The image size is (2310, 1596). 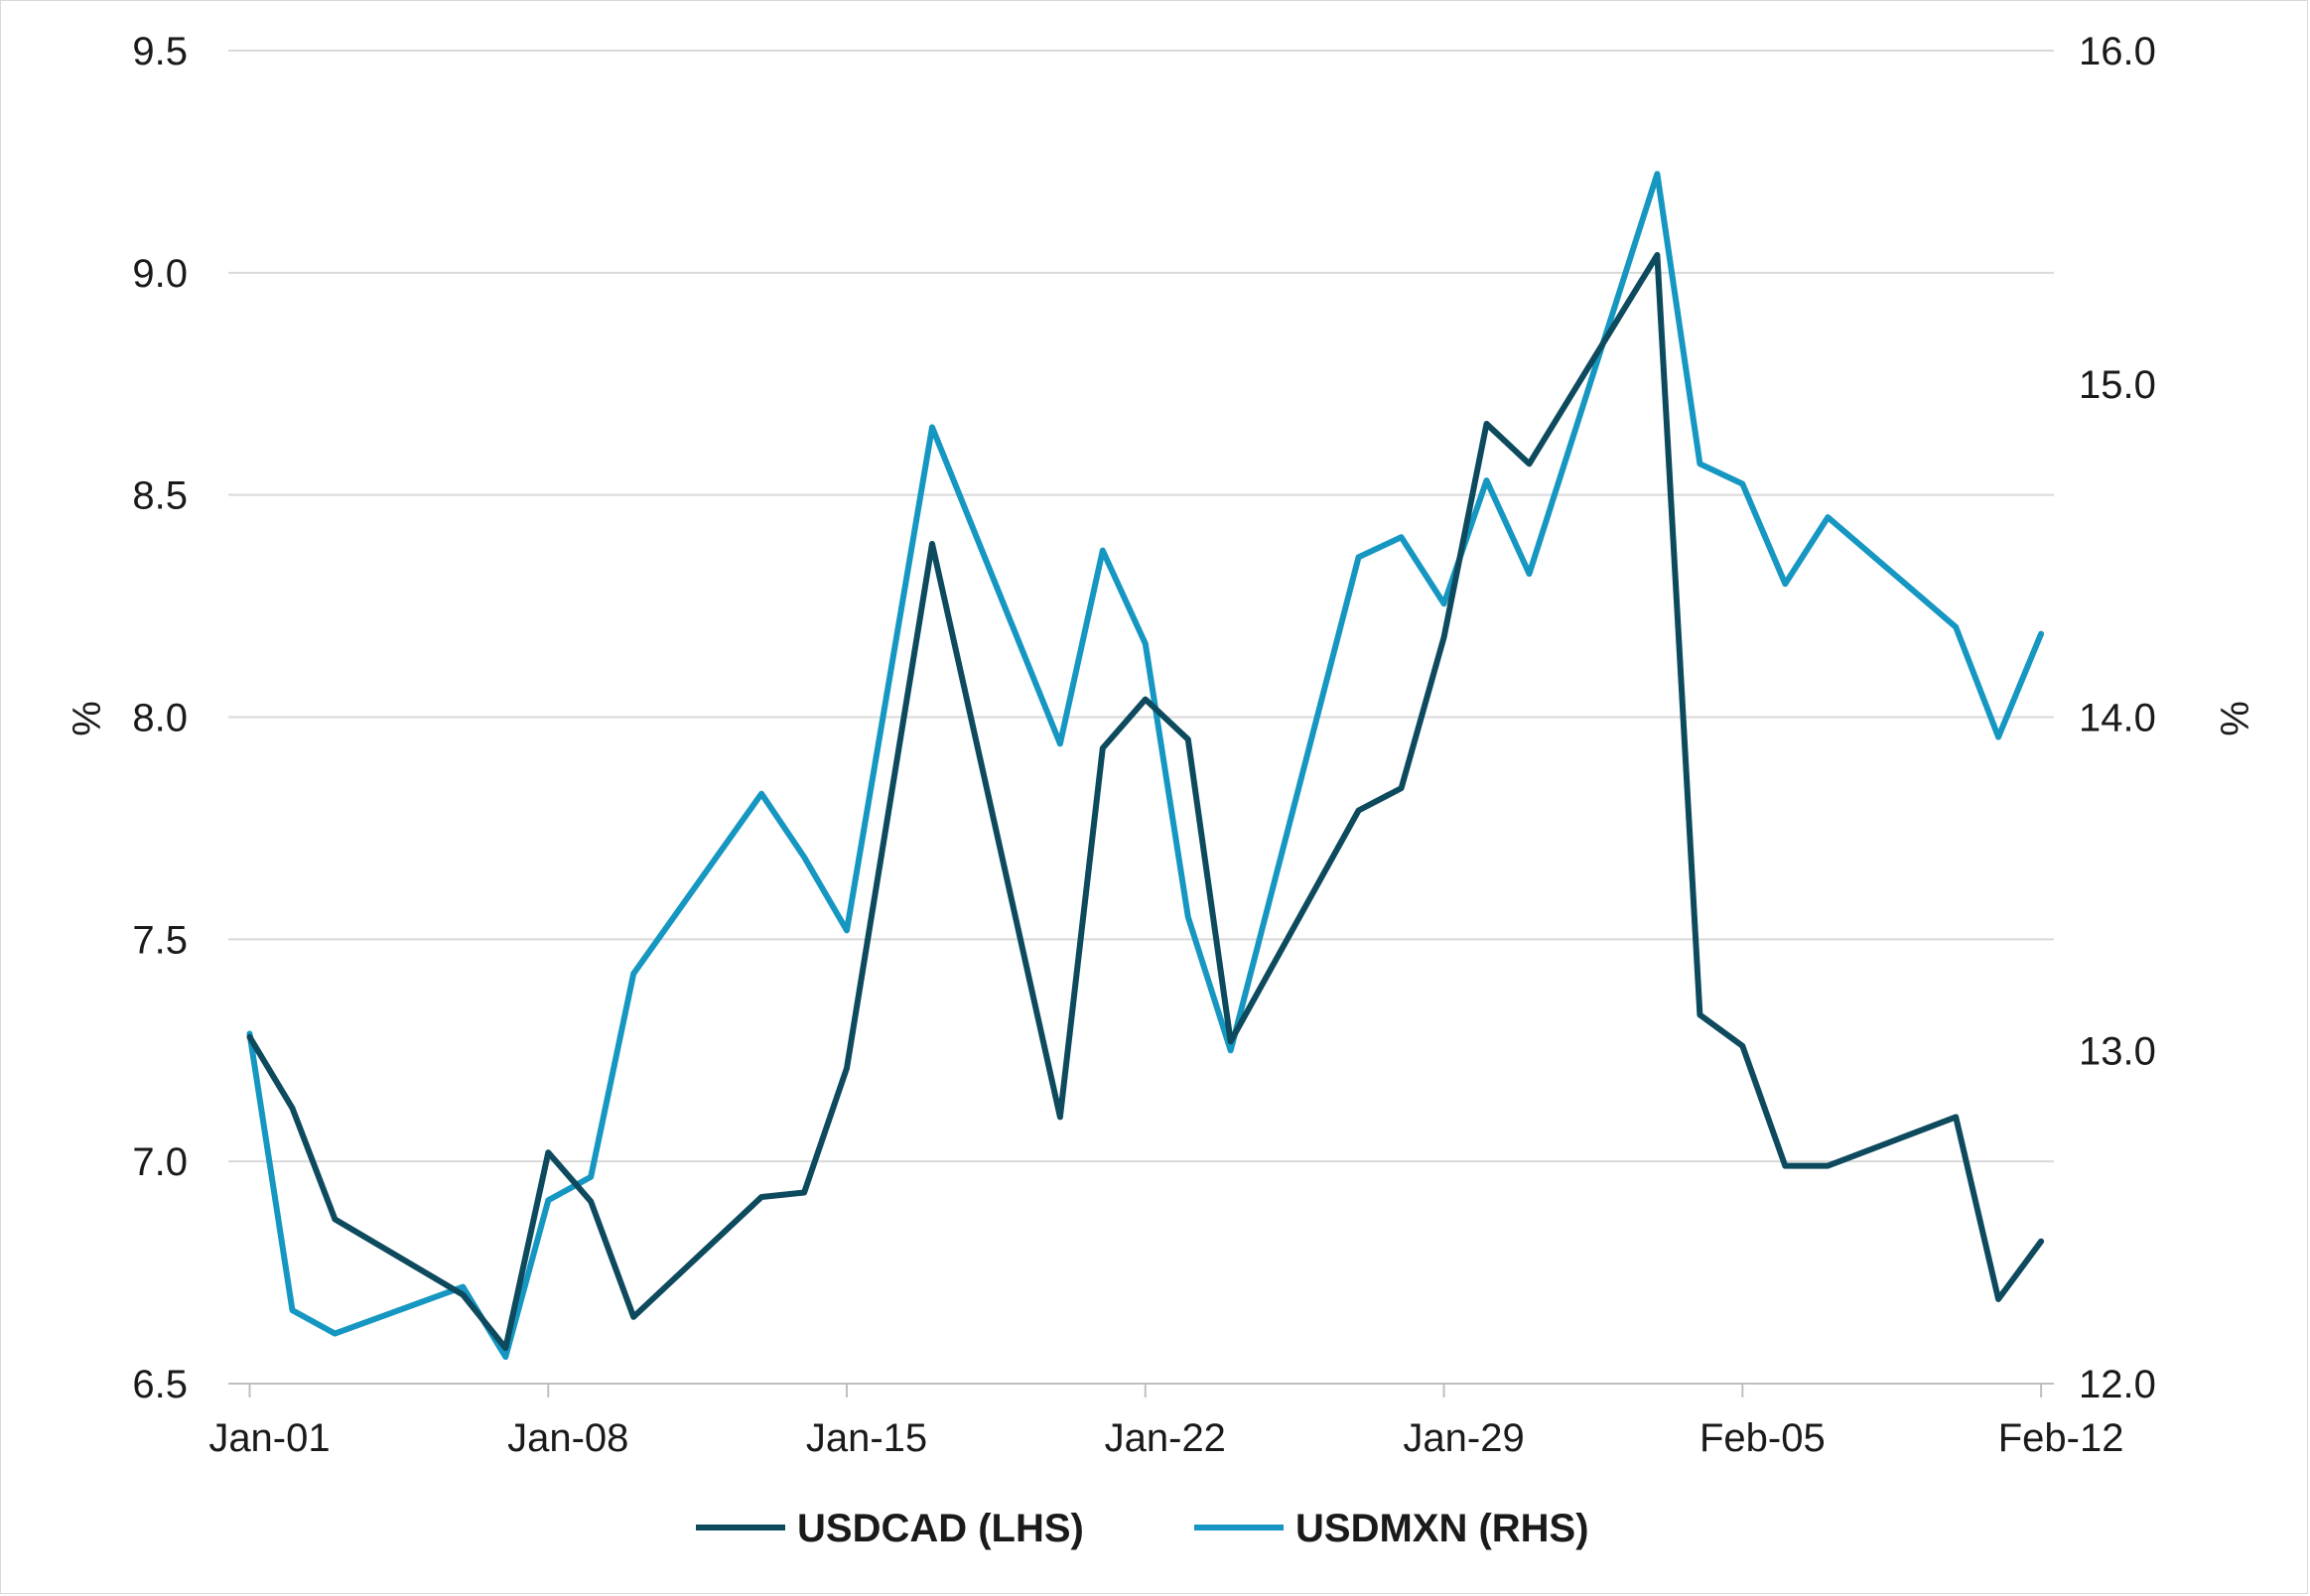 I want to click on x-tick-label: Jan-15, so click(x=867, y=1438).